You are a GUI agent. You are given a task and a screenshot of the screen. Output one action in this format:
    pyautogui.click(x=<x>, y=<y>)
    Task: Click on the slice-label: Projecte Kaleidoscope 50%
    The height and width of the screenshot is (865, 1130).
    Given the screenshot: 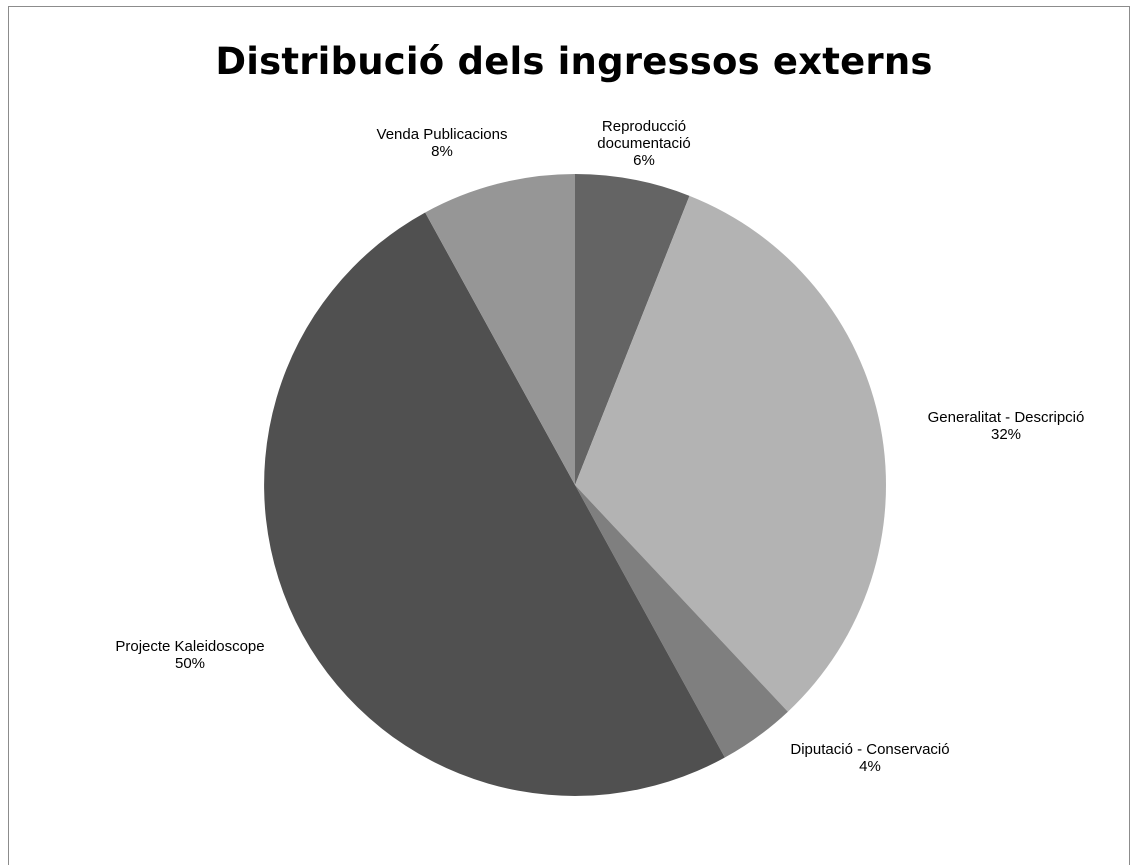 What is the action you would take?
    pyautogui.click(x=189, y=655)
    